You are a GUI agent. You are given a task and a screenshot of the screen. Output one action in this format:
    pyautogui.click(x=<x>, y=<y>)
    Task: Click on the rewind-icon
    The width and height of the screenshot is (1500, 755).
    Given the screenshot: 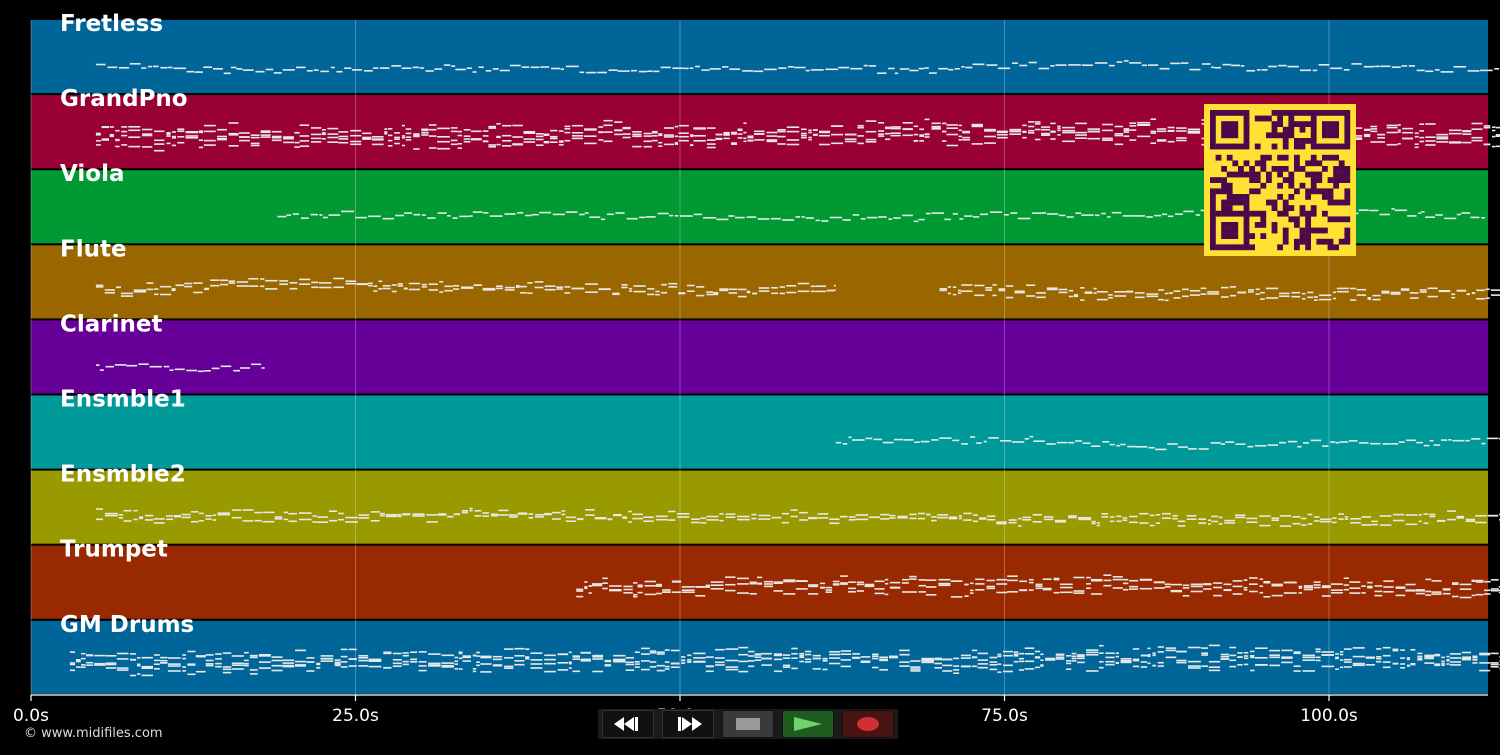 What is the action you would take?
    pyautogui.click(x=626, y=724)
    